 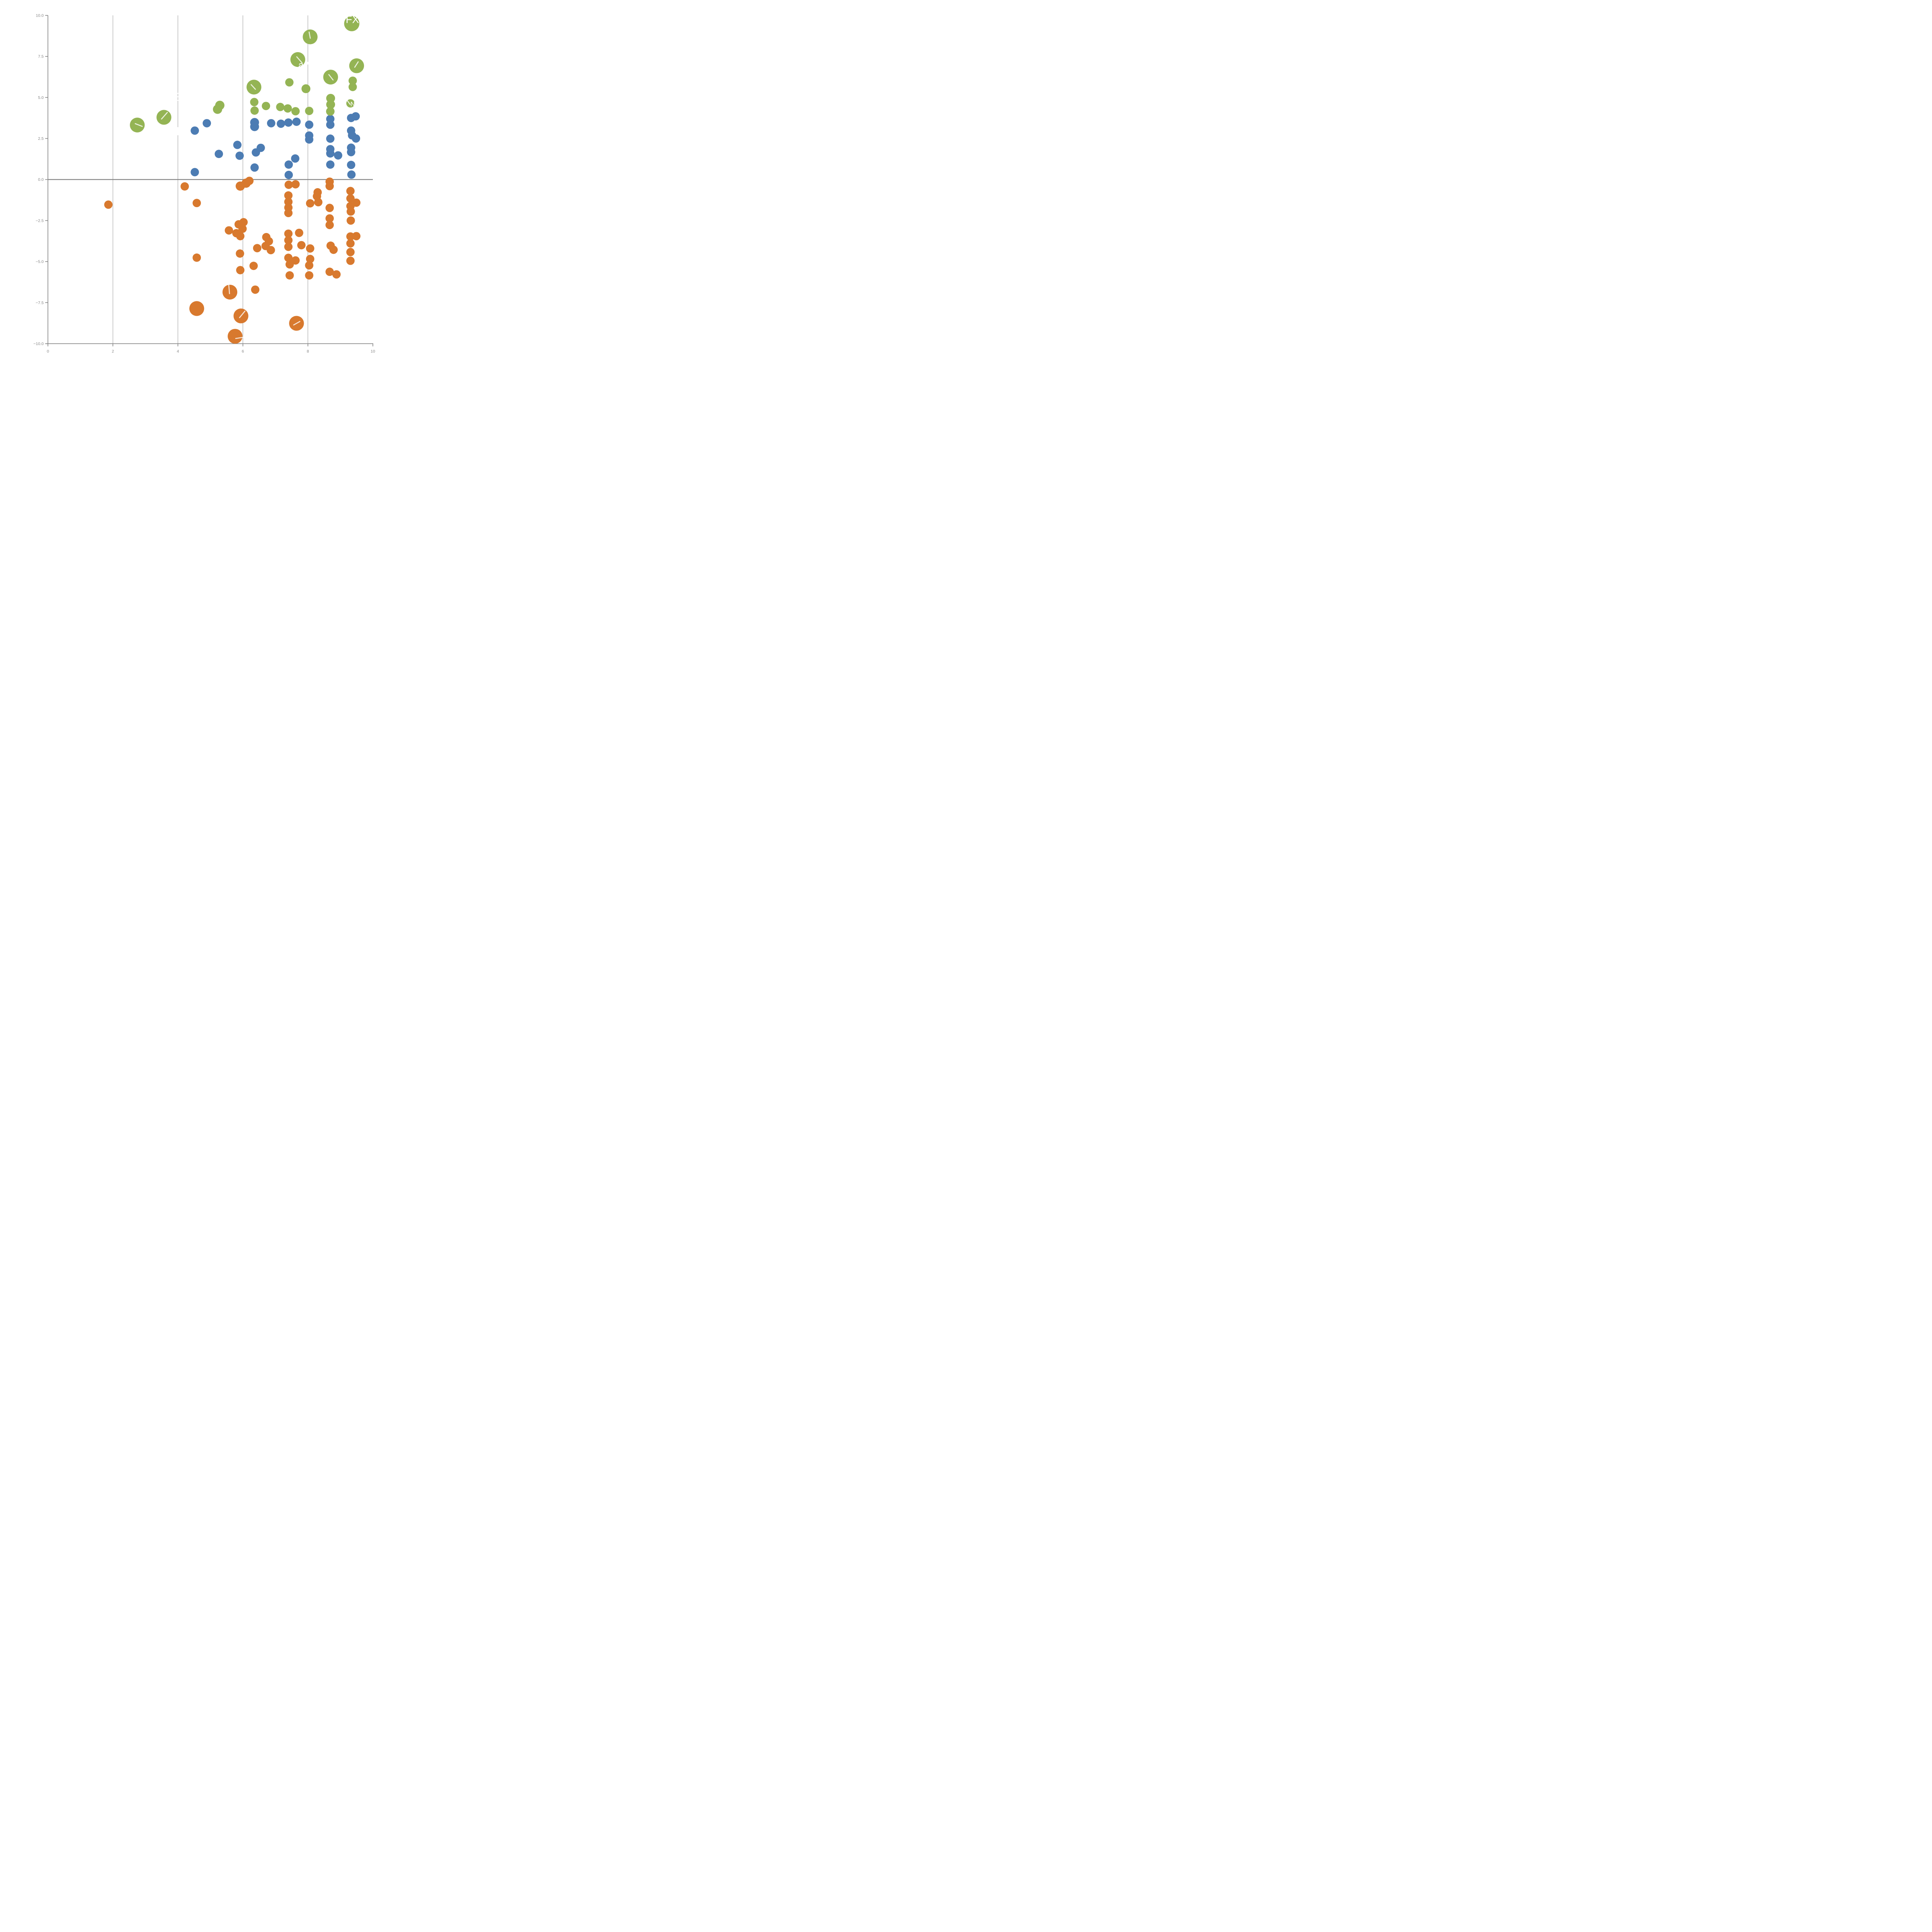 What do you see at coordinates (243, 351) in the screenshot?
I see `x-tick-label: 6` at bounding box center [243, 351].